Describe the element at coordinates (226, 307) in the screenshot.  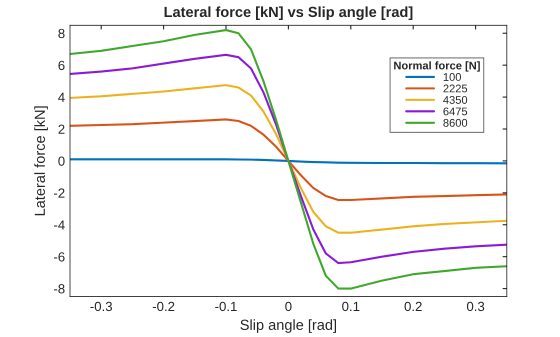
I see `x-tick-label: -0.1` at that location.